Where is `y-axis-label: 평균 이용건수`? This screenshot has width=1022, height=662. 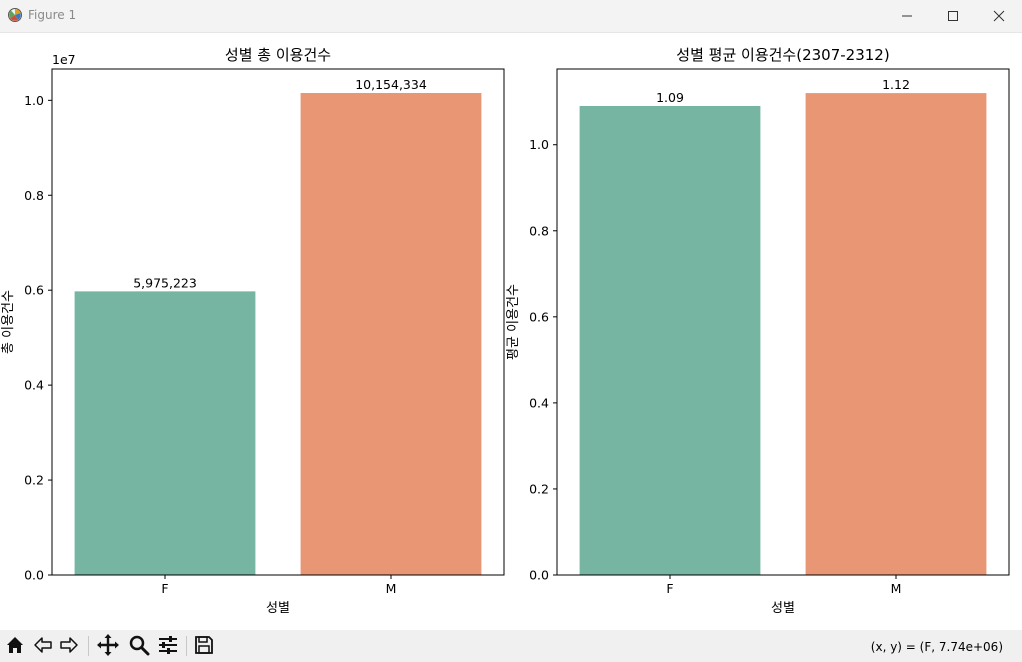 y-axis-label: 평균 이용건수 is located at coordinates (513, 322).